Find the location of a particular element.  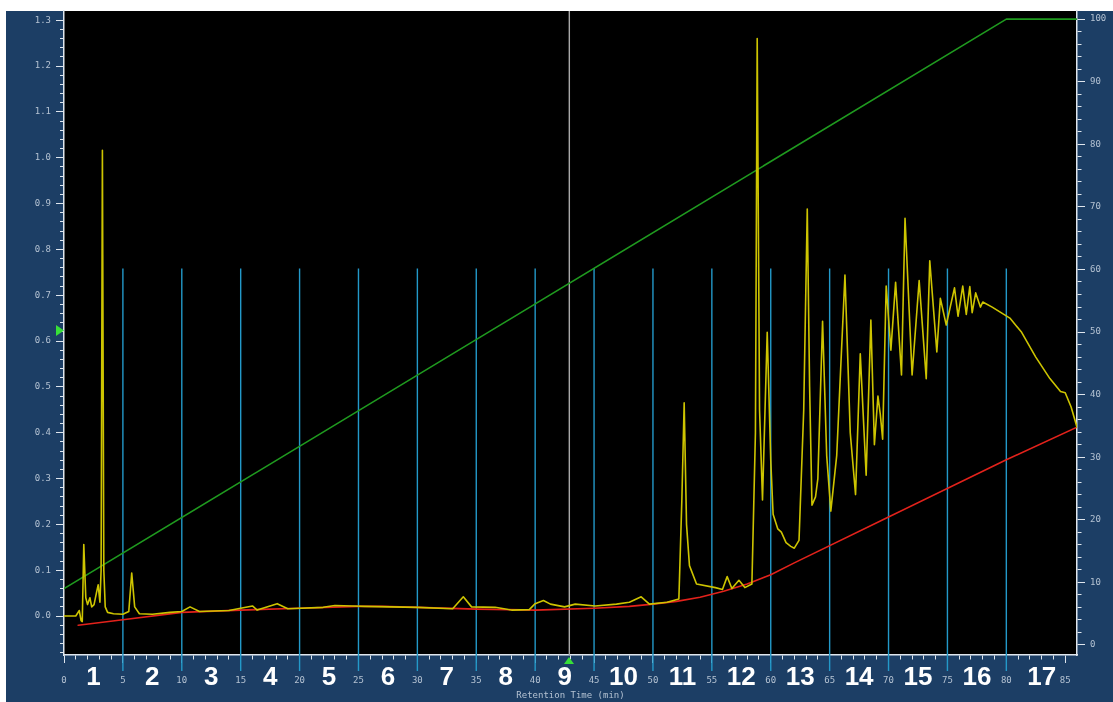

x-tick-label: 25 is located at coordinates (358, 679).